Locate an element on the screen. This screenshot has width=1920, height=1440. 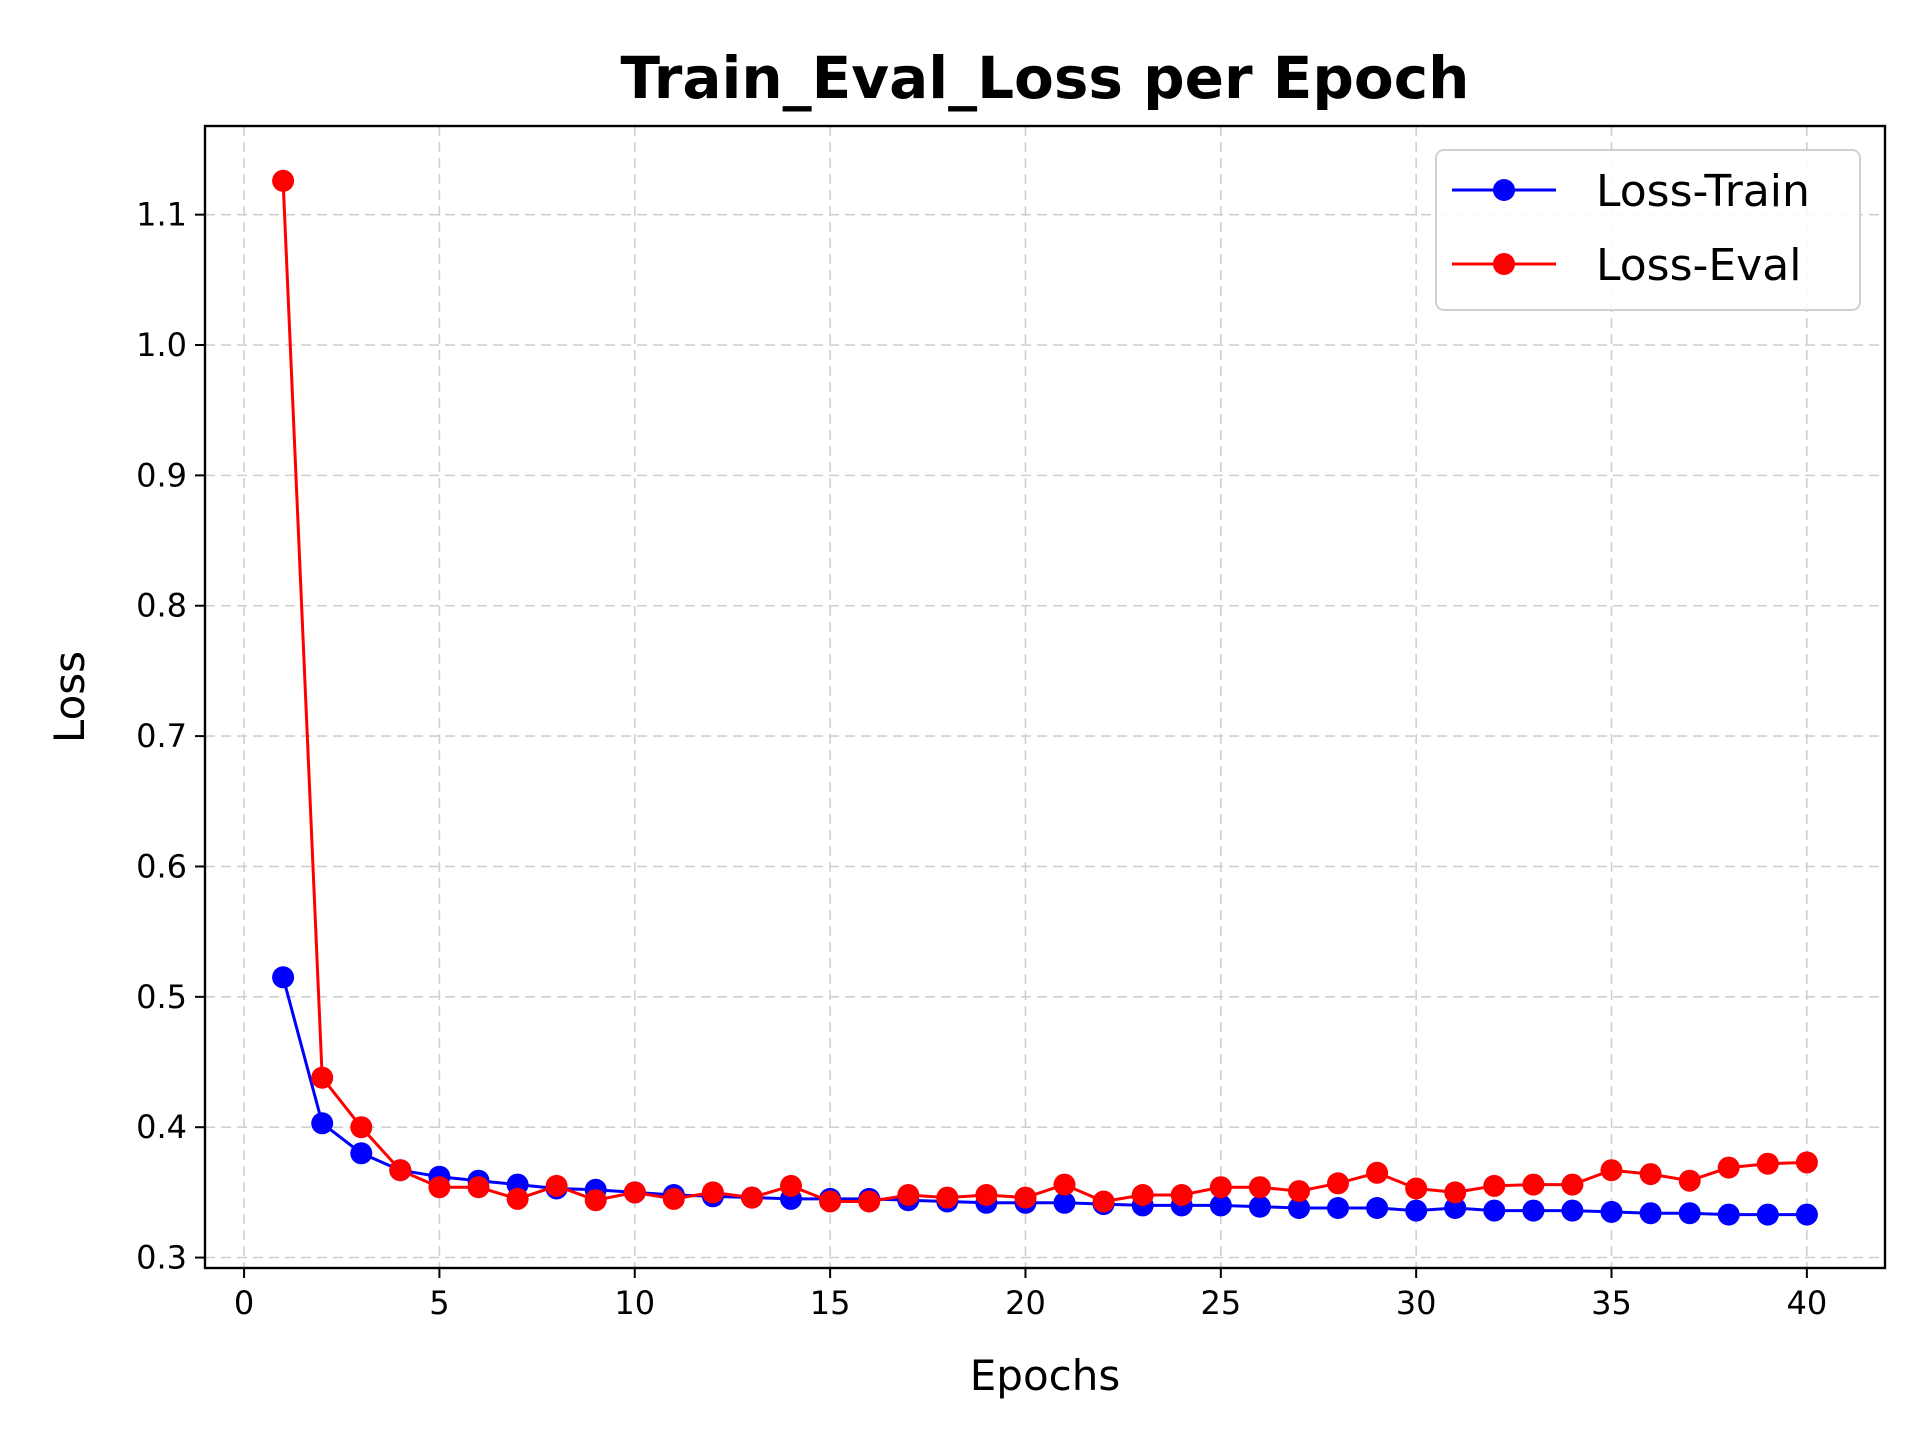
y-tick-label: 0.4 is located at coordinates (161, 1127).